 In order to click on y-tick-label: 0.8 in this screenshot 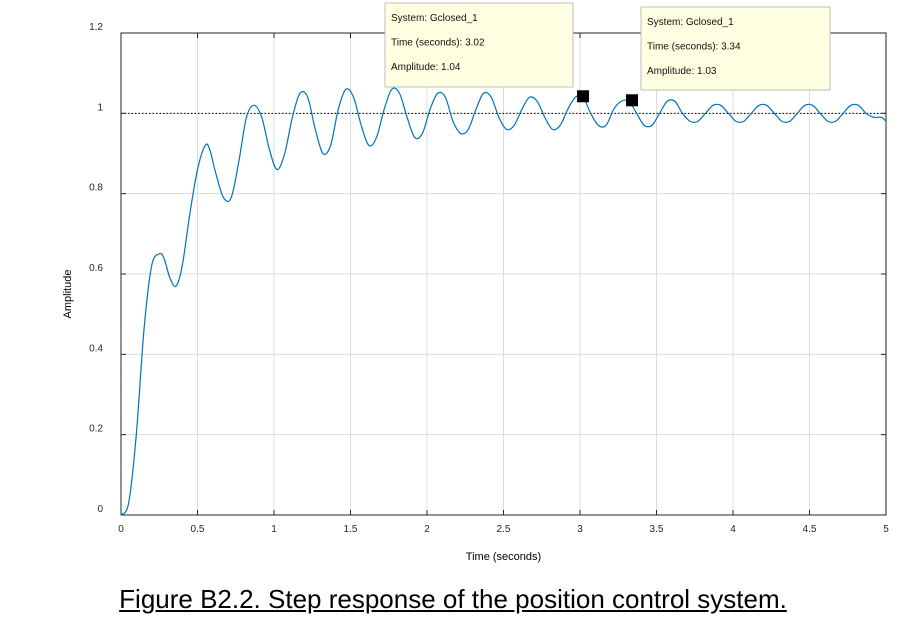, I will do `click(96, 188)`.